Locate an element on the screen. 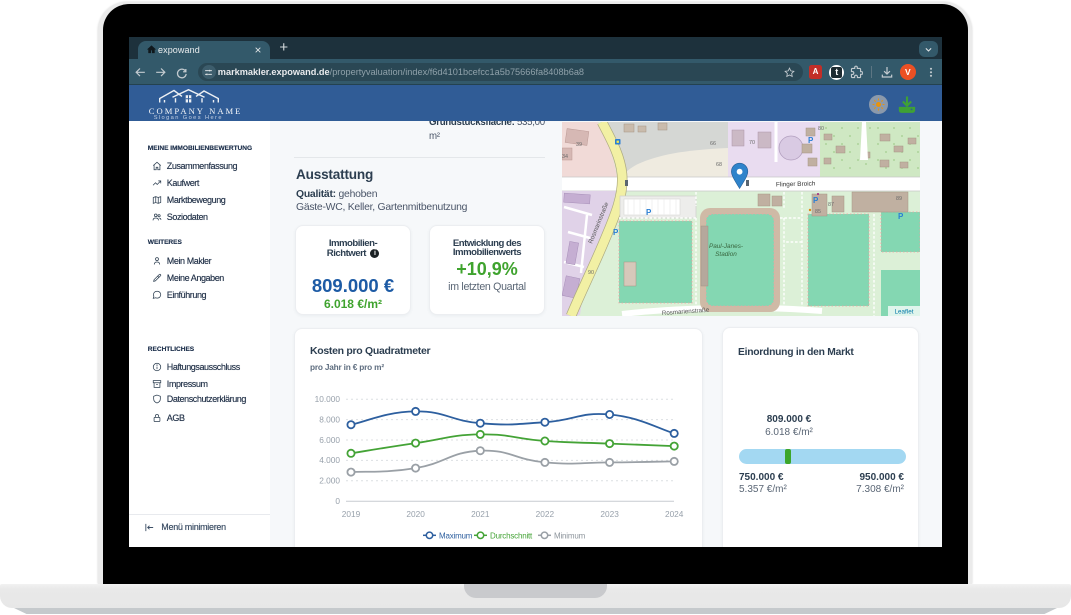 Image resolution: width=1071 pixels, height=615 pixels. svg-text: 8.000 is located at coordinates (329, 420).